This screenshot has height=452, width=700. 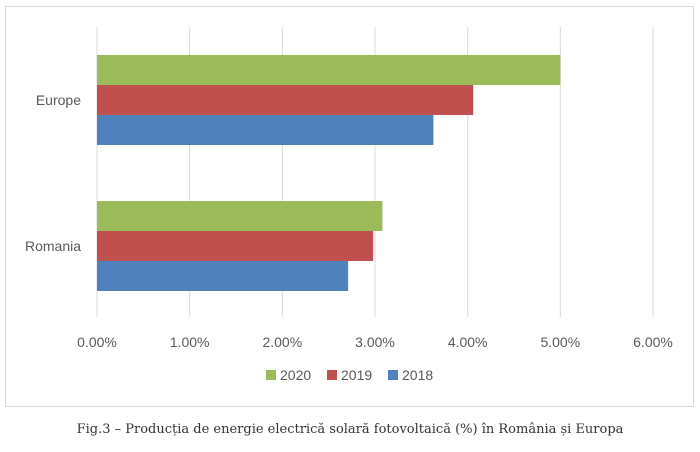 I want to click on x-tick-label: 1.00%, so click(x=190, y=342).